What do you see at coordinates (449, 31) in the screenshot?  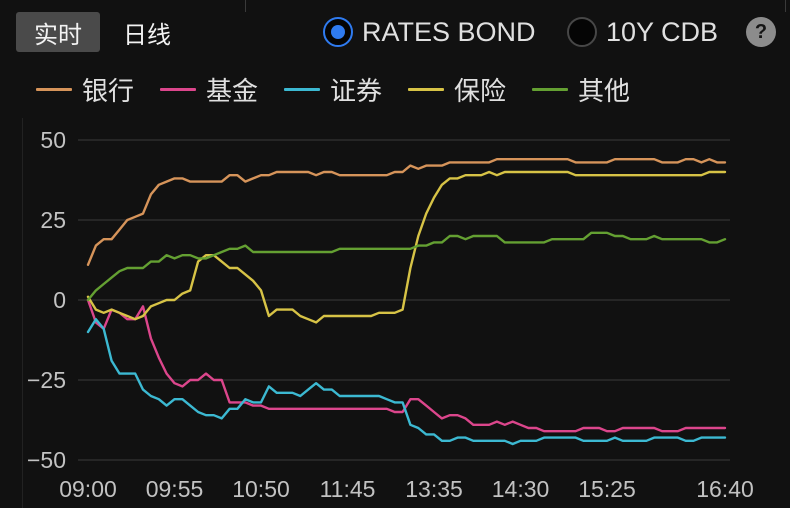 I see `radio-label: RATES BOND` at bounding box center [449, 31].